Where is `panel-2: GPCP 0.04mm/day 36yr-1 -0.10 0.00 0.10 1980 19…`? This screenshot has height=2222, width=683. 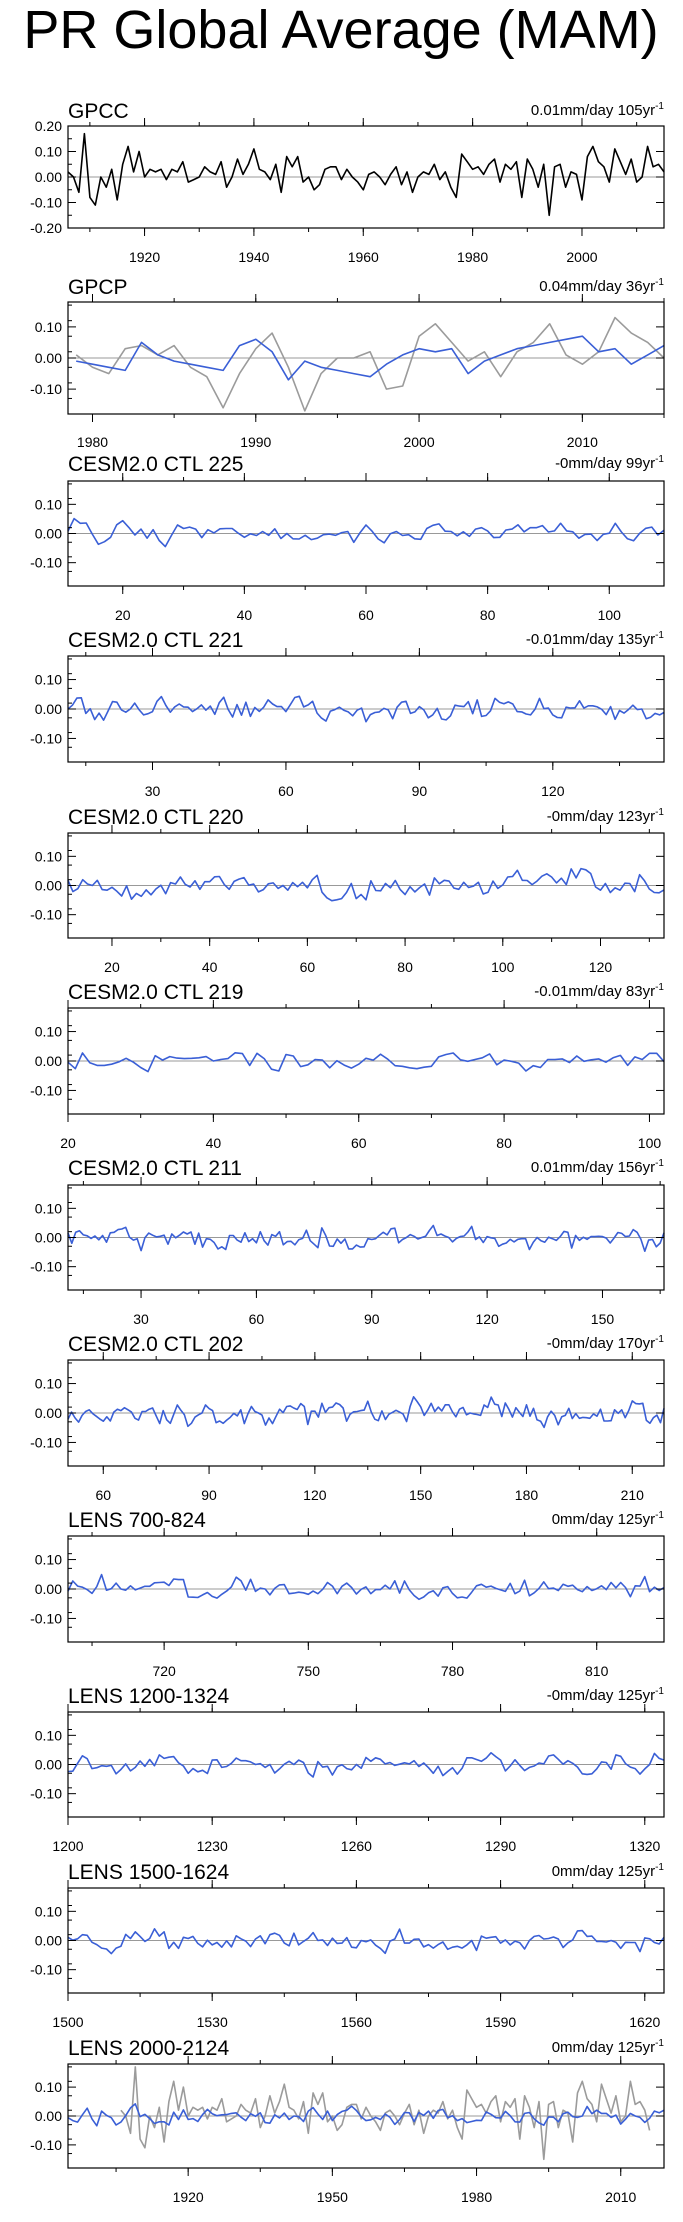
panel-2: GPCP 0.04mm/day 36yr-1 -0.10 0.00 0.10 1980 19… is located at coordinates (347, 363).